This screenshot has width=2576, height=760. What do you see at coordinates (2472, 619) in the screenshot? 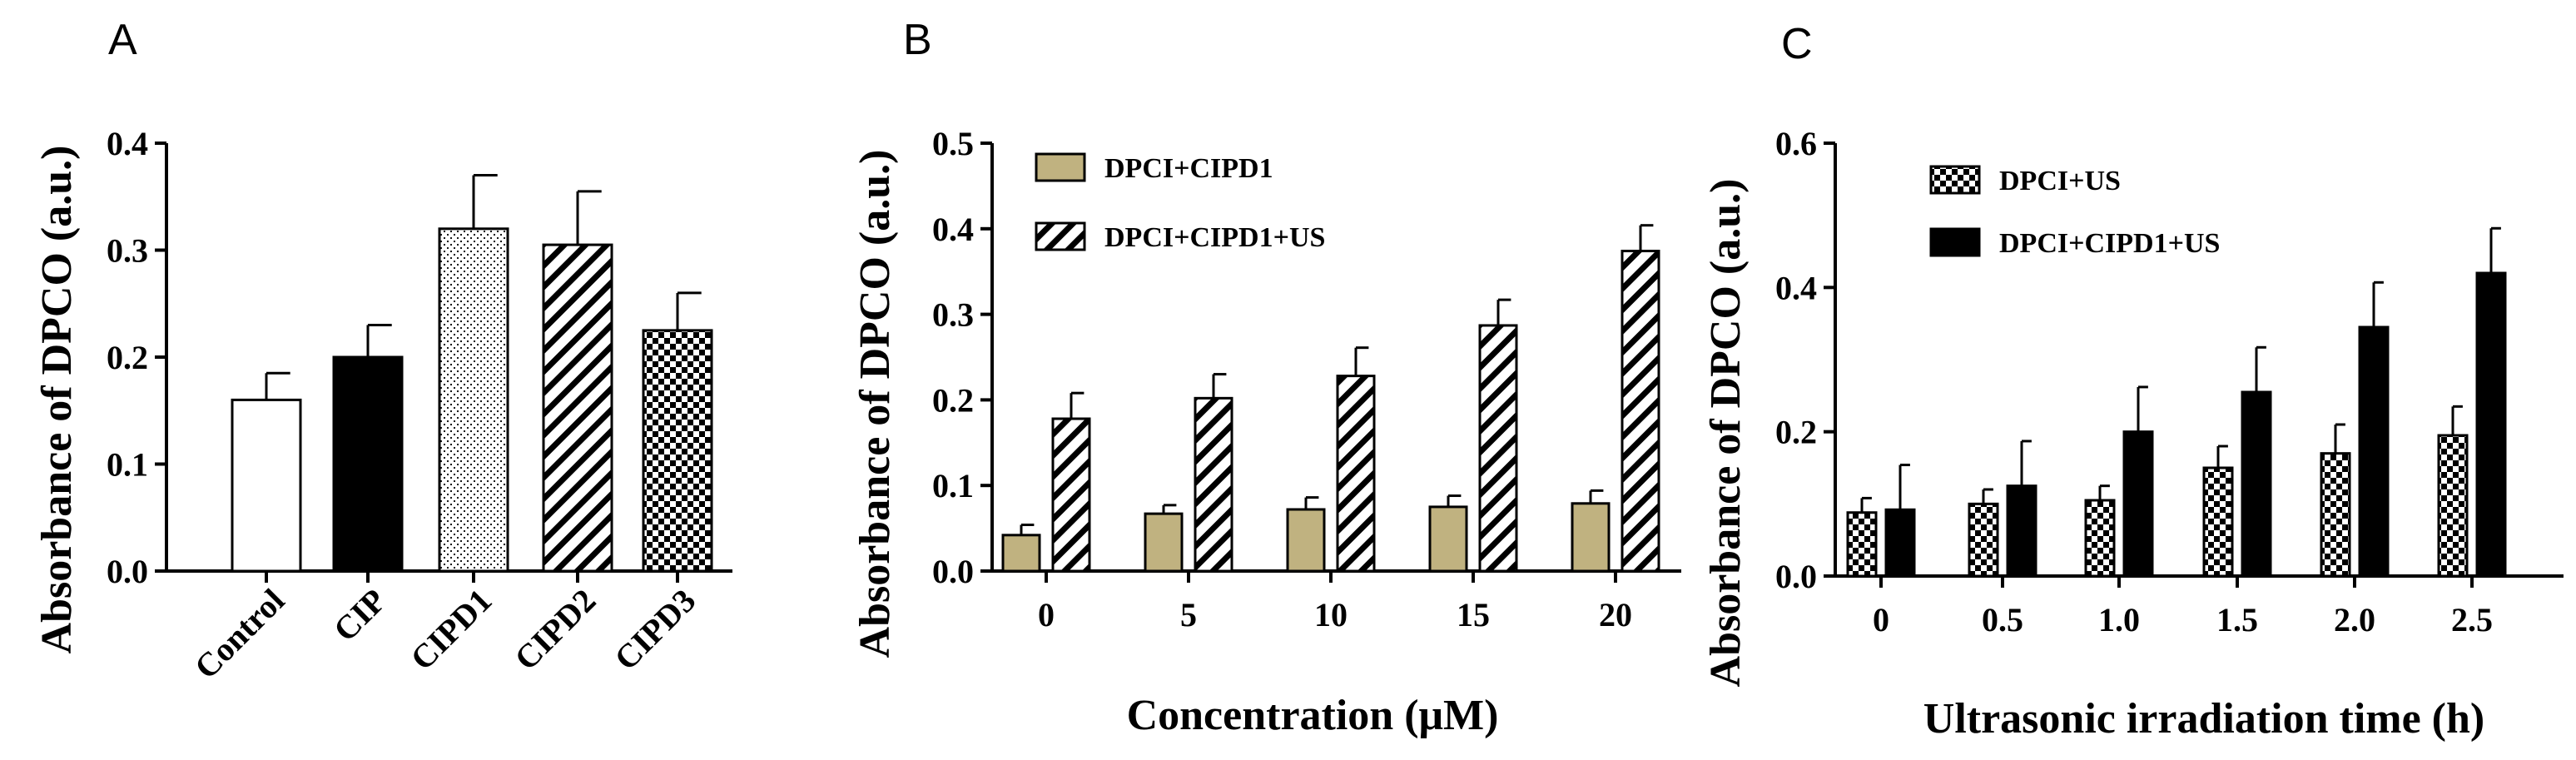
I see `x-tick-label: 2.5` at bounding box center [2472, 619].